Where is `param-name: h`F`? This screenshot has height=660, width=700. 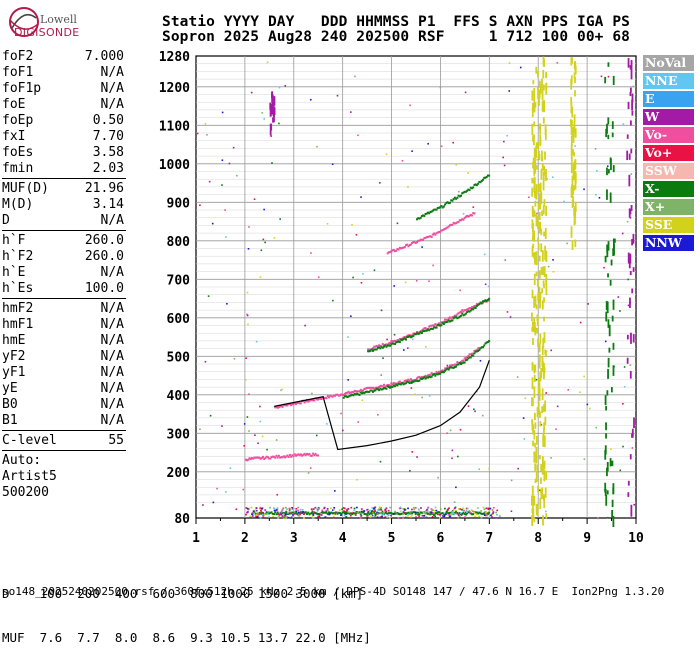
param-name: h`F is located at coordinates (14, 240).